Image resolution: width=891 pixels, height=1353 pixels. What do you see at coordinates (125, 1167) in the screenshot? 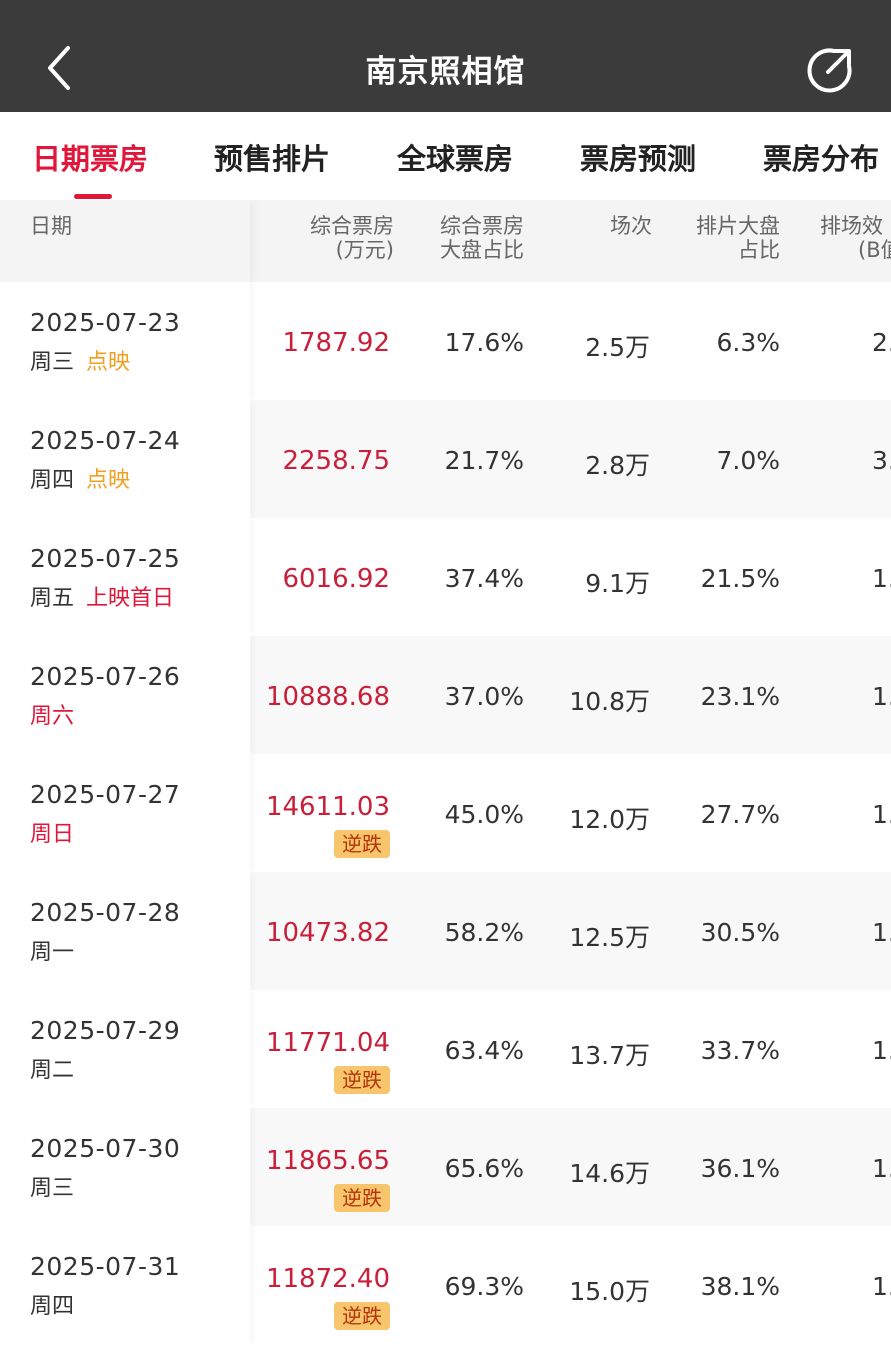
I see `row-fixed-column: 2025-07-30 周三` at bounding box center [125, 1167].